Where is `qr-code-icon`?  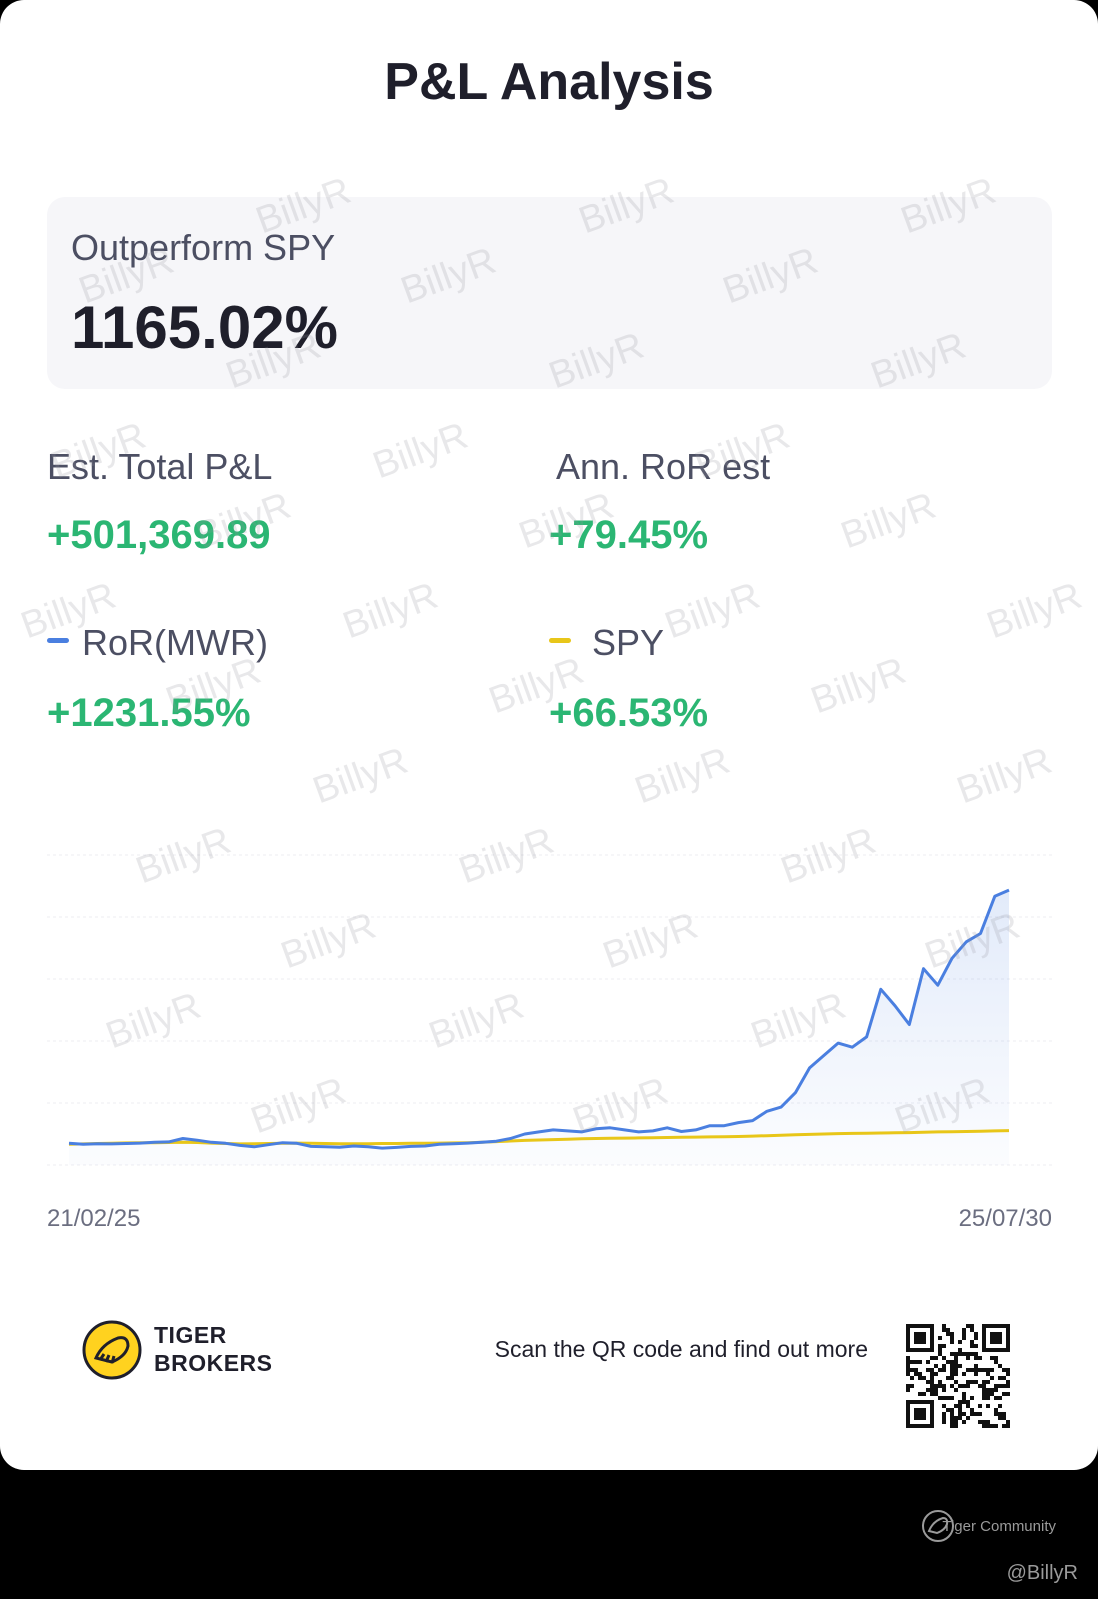
qr-code-icon is located at coordinates (958, 1376).